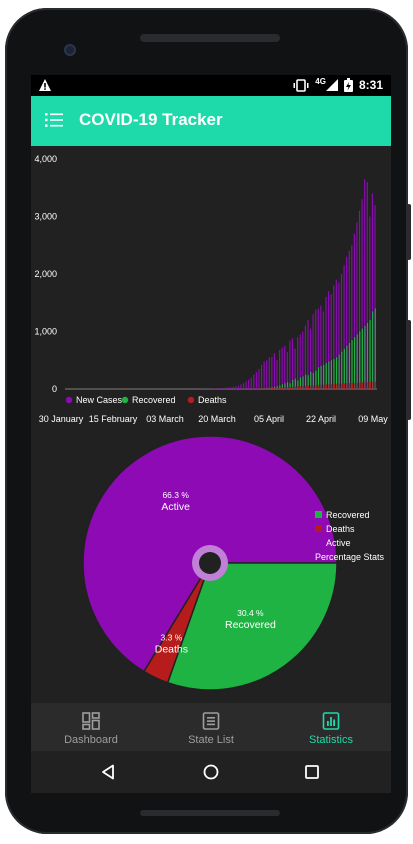 This screenshot has width=413, height=844. What do you see at coordinates (165, 419) in the screenshot?
I see `x-tick-label: 03 March` at bounding box center [165, 419].